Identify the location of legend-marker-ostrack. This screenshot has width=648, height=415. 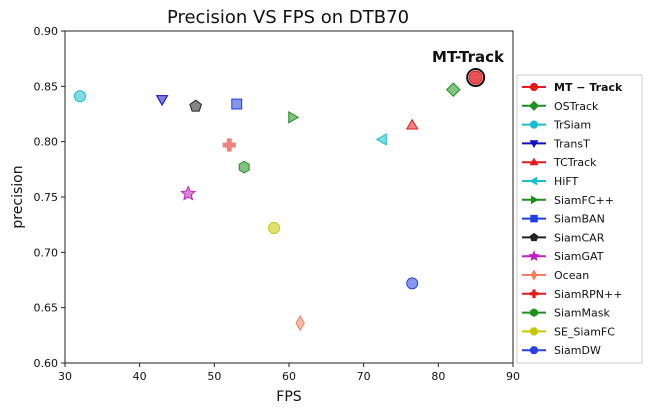
(534, 105).